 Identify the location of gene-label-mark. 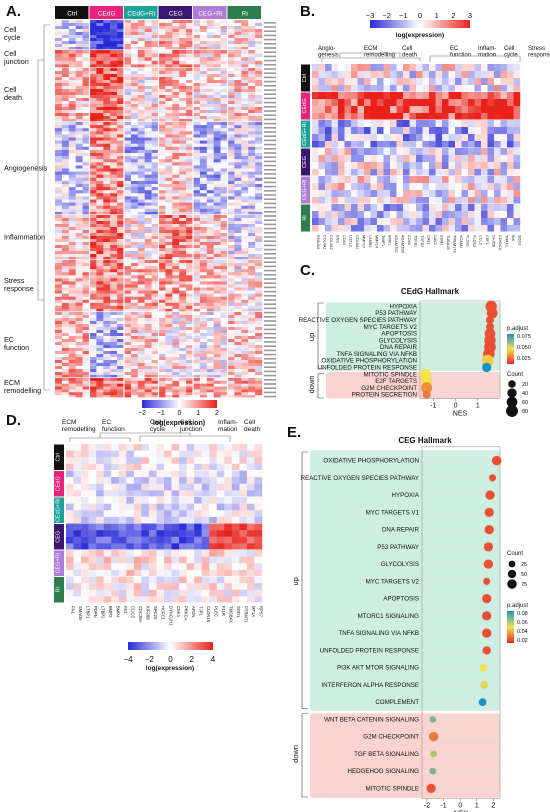
(270, 81).